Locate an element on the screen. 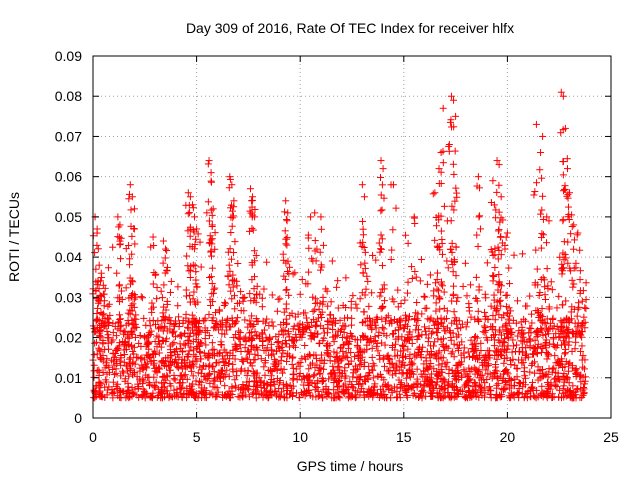 Image resolution: width=640 pixels, height=480 pixels. x-tick-label: 15 is located at coordinates (404, 437).